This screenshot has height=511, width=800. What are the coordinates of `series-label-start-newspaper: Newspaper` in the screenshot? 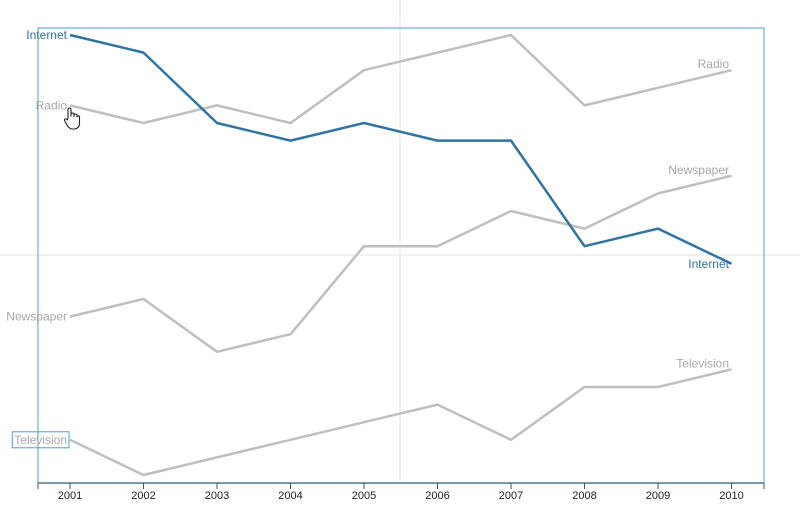 It's located at (36, 317).